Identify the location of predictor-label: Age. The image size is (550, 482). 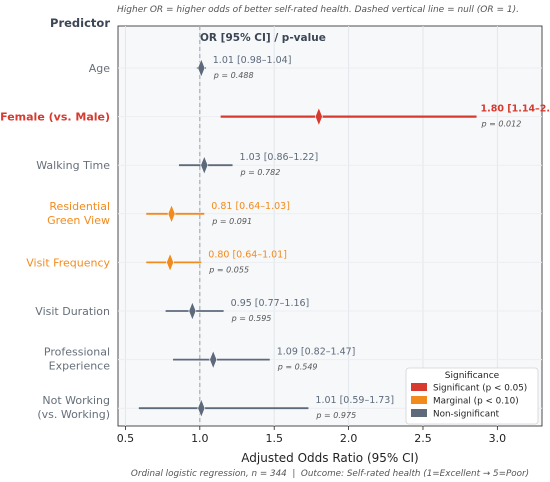
(100, 68).